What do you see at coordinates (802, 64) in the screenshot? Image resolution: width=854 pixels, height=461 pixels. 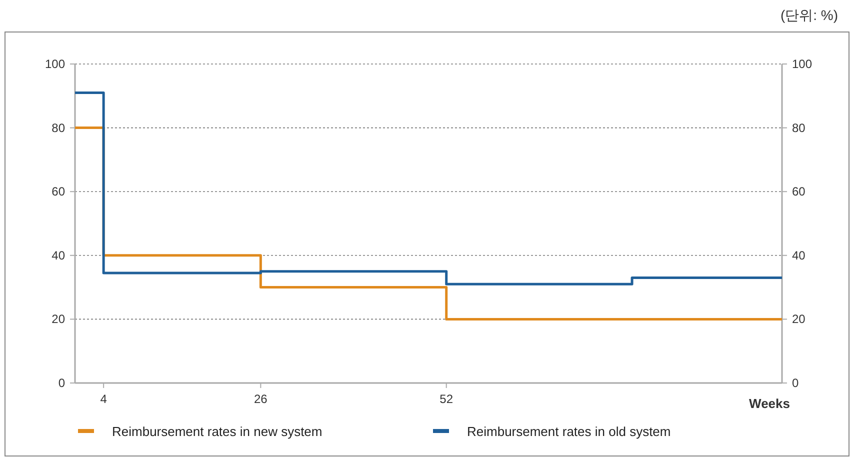 I see `y2-tick-label: 100` at bounding box center [802, 64].